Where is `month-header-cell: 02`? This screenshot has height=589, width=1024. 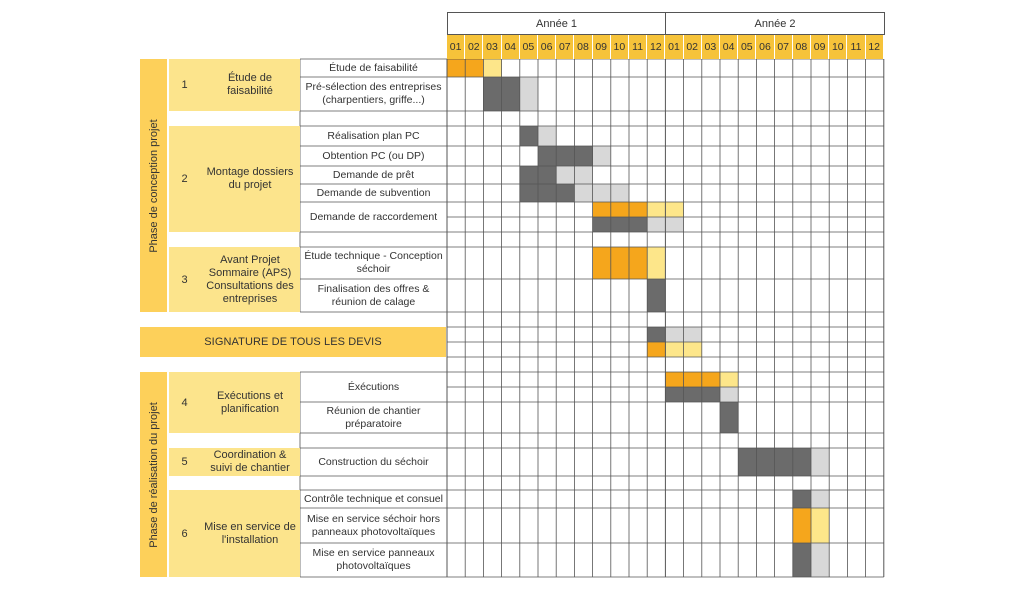
month-header-cell: 02 is located at coordinates (474, 47).